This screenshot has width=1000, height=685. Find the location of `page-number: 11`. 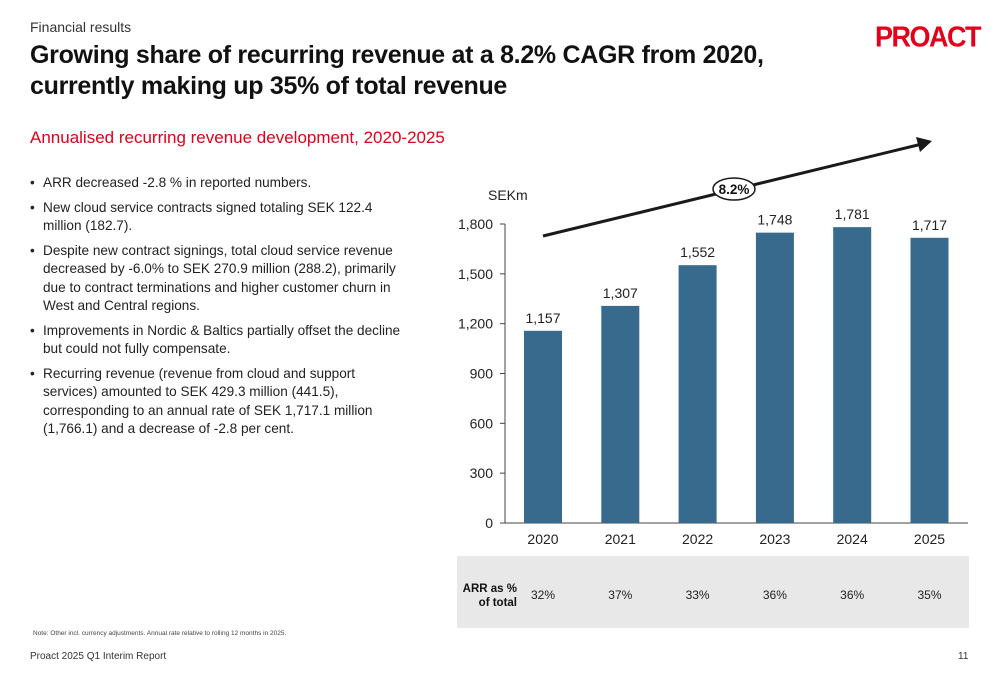

page-number: 11 is located at coordinates (963, 656).